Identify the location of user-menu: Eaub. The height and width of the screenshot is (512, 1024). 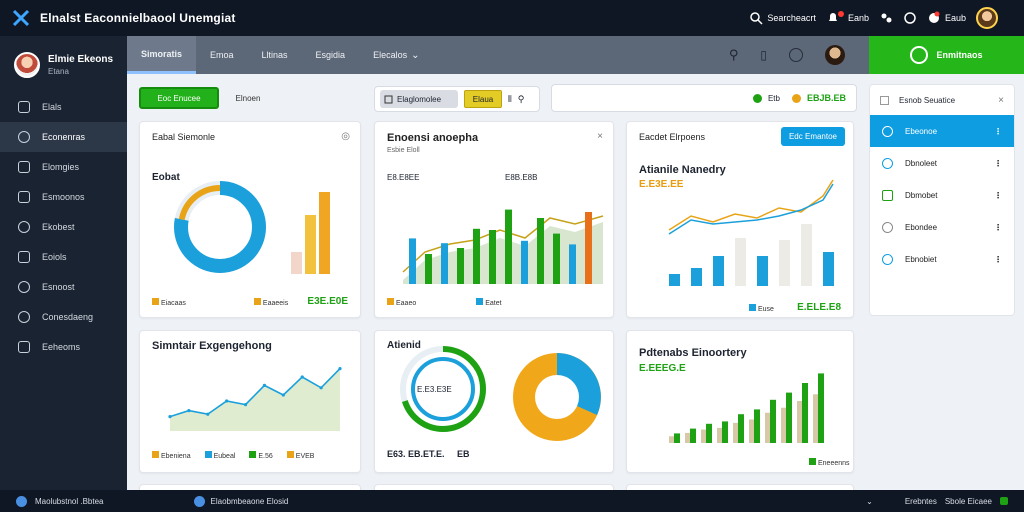
(946, 18).